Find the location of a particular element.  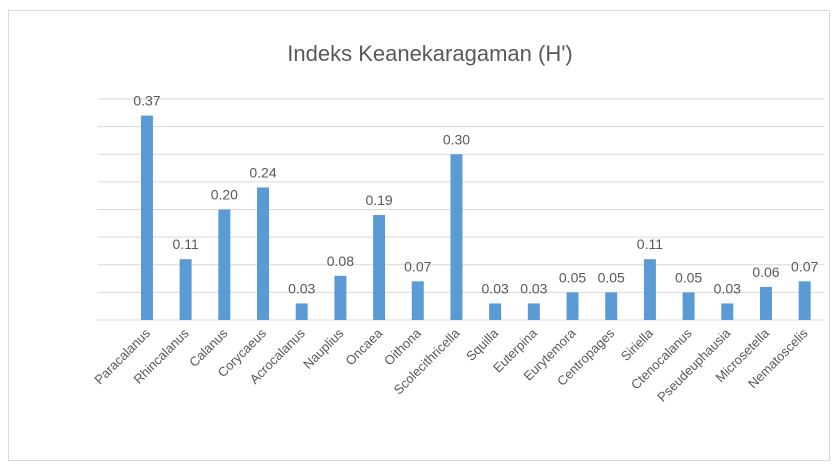

data-label: 0.06 is located at coordinates (765, 272).